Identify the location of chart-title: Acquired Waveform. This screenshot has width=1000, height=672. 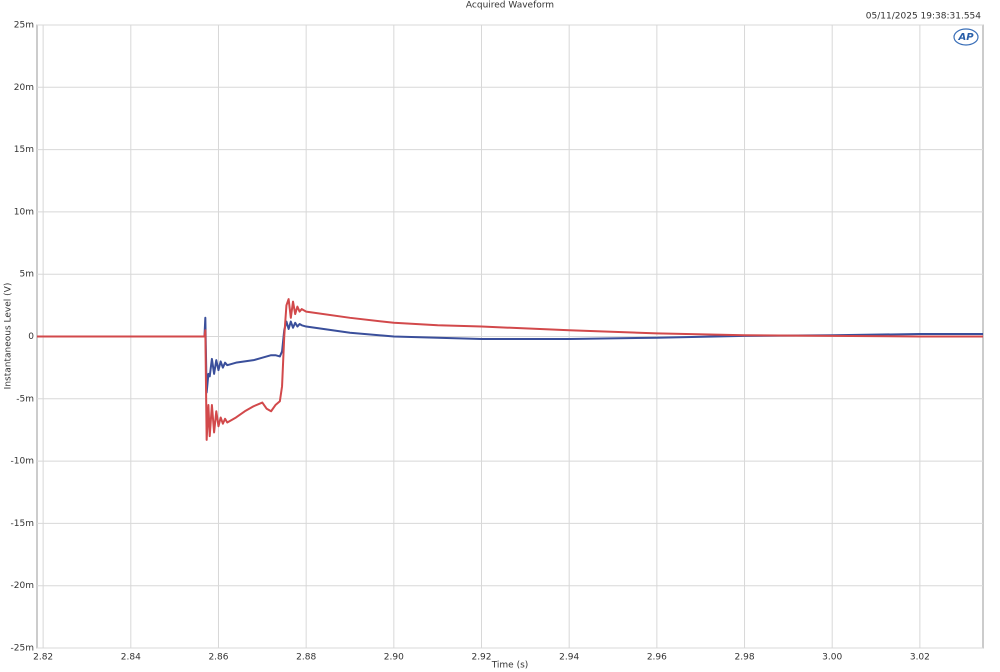
(510, 6).